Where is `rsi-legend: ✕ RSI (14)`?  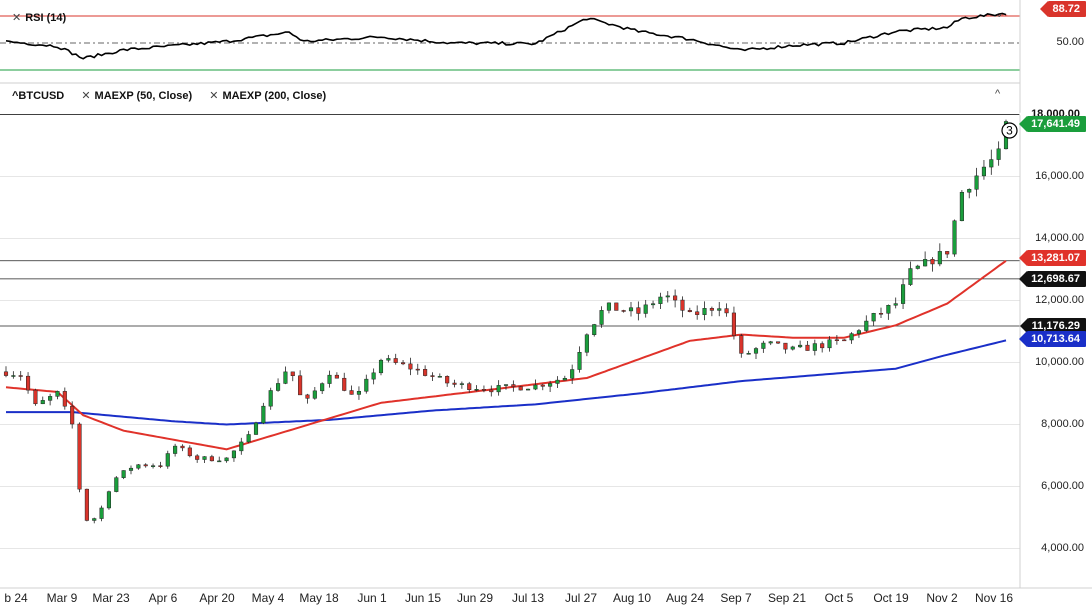
rsi-legend: ✕ RSI (14) is located at coordinates (39, 17).